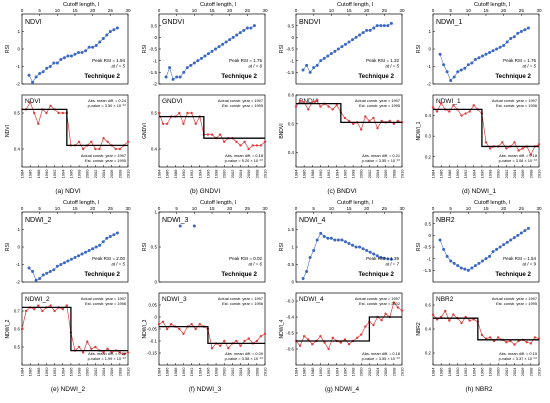  Describe the element at coordinates (428, 136) in the screenshot. I see `series-y-tick-label: 0.3` at that location.